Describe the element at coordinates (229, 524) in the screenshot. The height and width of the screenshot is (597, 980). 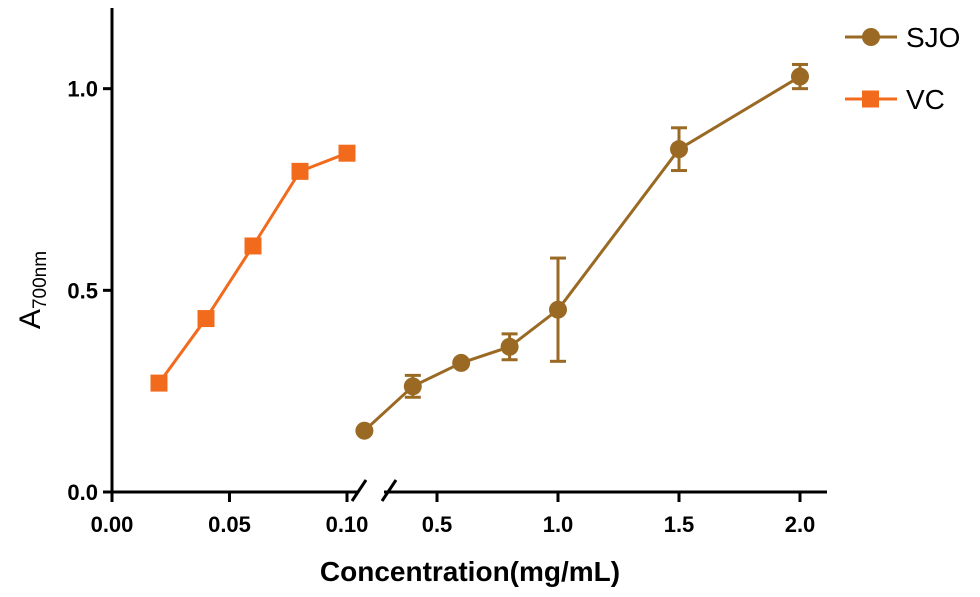
I see `x-tick-label: 0.05` at that location.